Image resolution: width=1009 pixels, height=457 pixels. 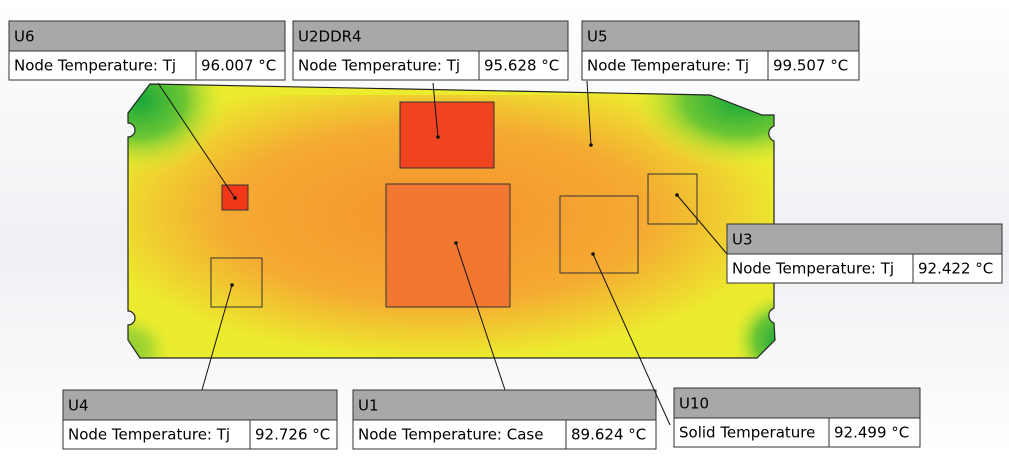 What do you see at coordinates (78, 406) in the screenshot?
I see `callout-title: U4` at bounding box center [78, 406].